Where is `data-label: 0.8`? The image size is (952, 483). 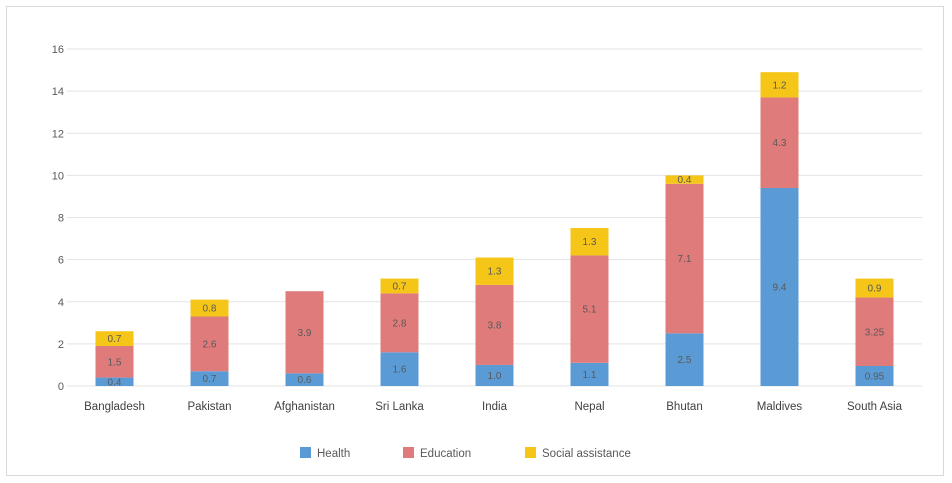 data-label: 0.8 is located at coordinates (210, 309).